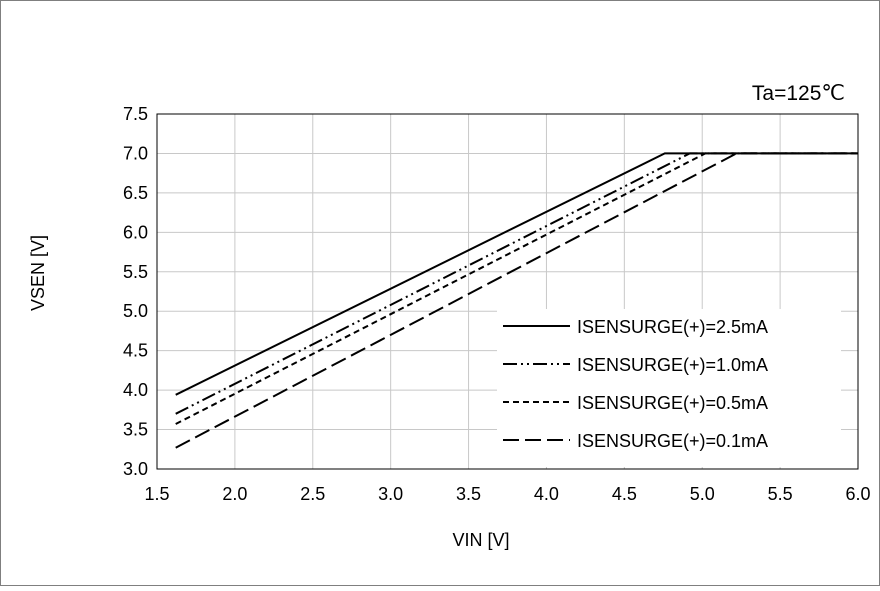  I want to click on y-tick-label: 3.0, so click(135, 469).